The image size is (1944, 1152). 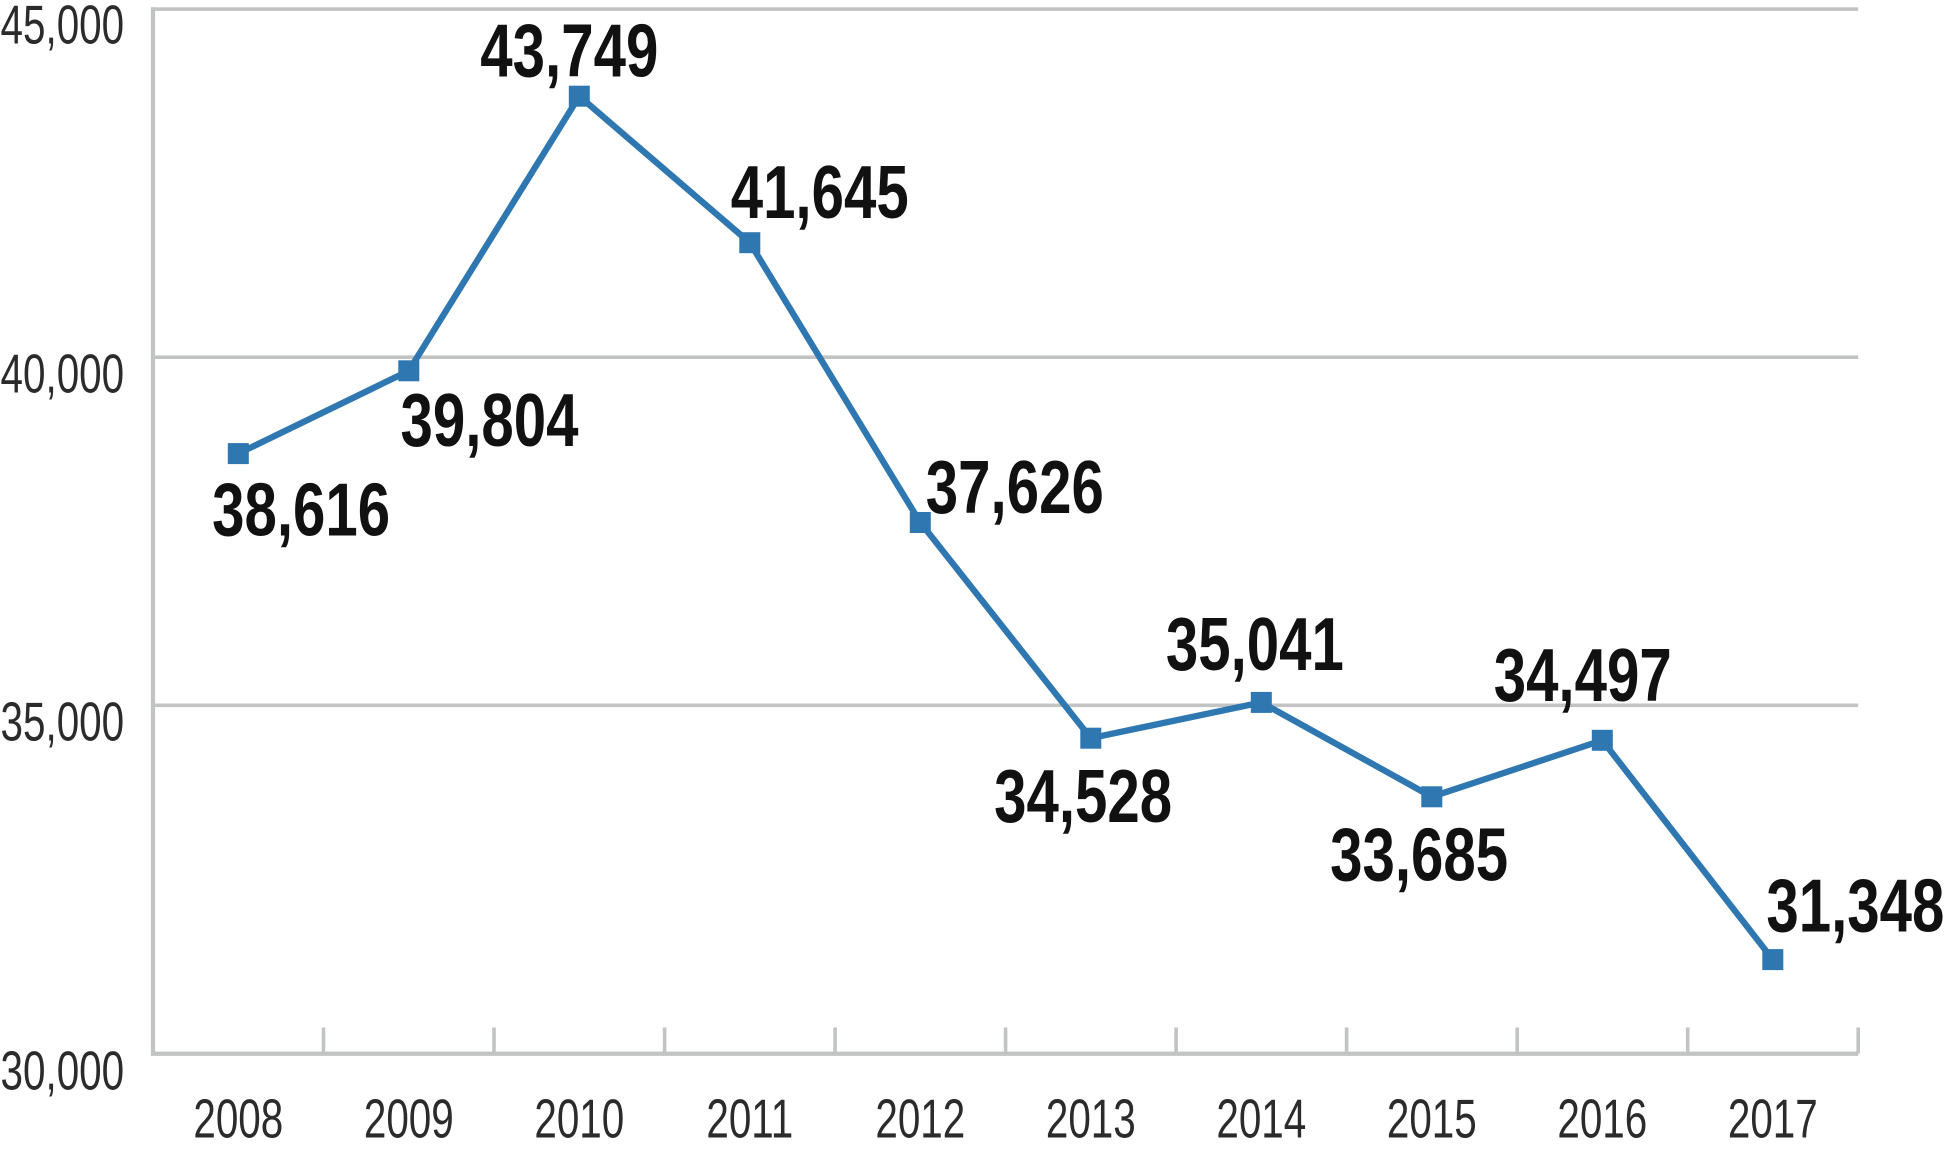 I want to click on svg-text: 43,749, so click(x=569, y=51).